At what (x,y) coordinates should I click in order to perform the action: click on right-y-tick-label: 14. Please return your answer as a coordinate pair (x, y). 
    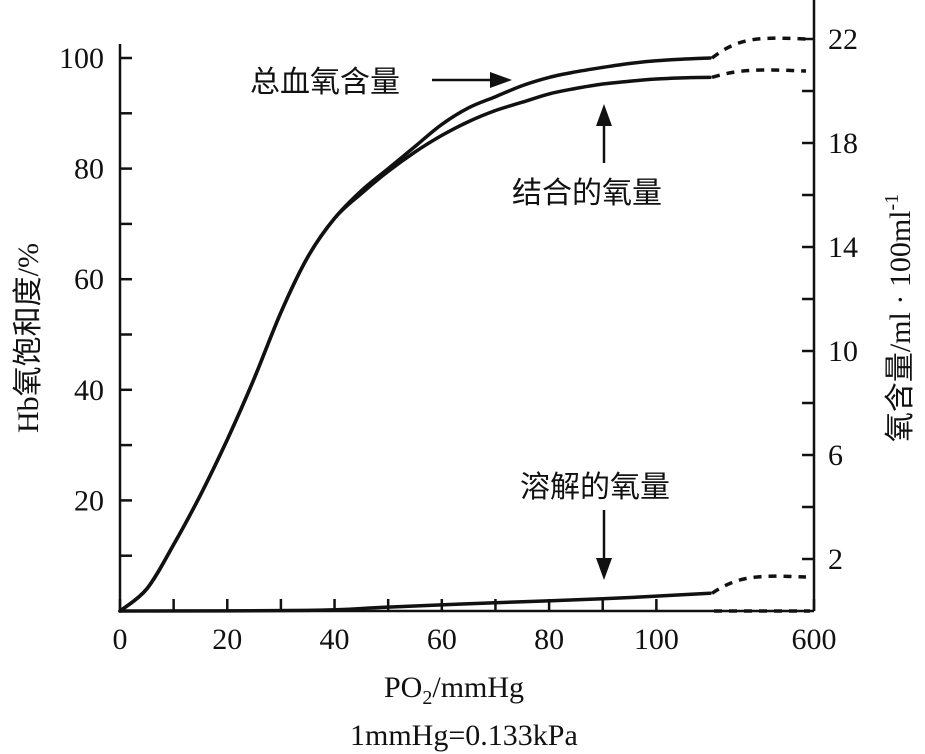
    Looking at the image, I should click on (843, 247).